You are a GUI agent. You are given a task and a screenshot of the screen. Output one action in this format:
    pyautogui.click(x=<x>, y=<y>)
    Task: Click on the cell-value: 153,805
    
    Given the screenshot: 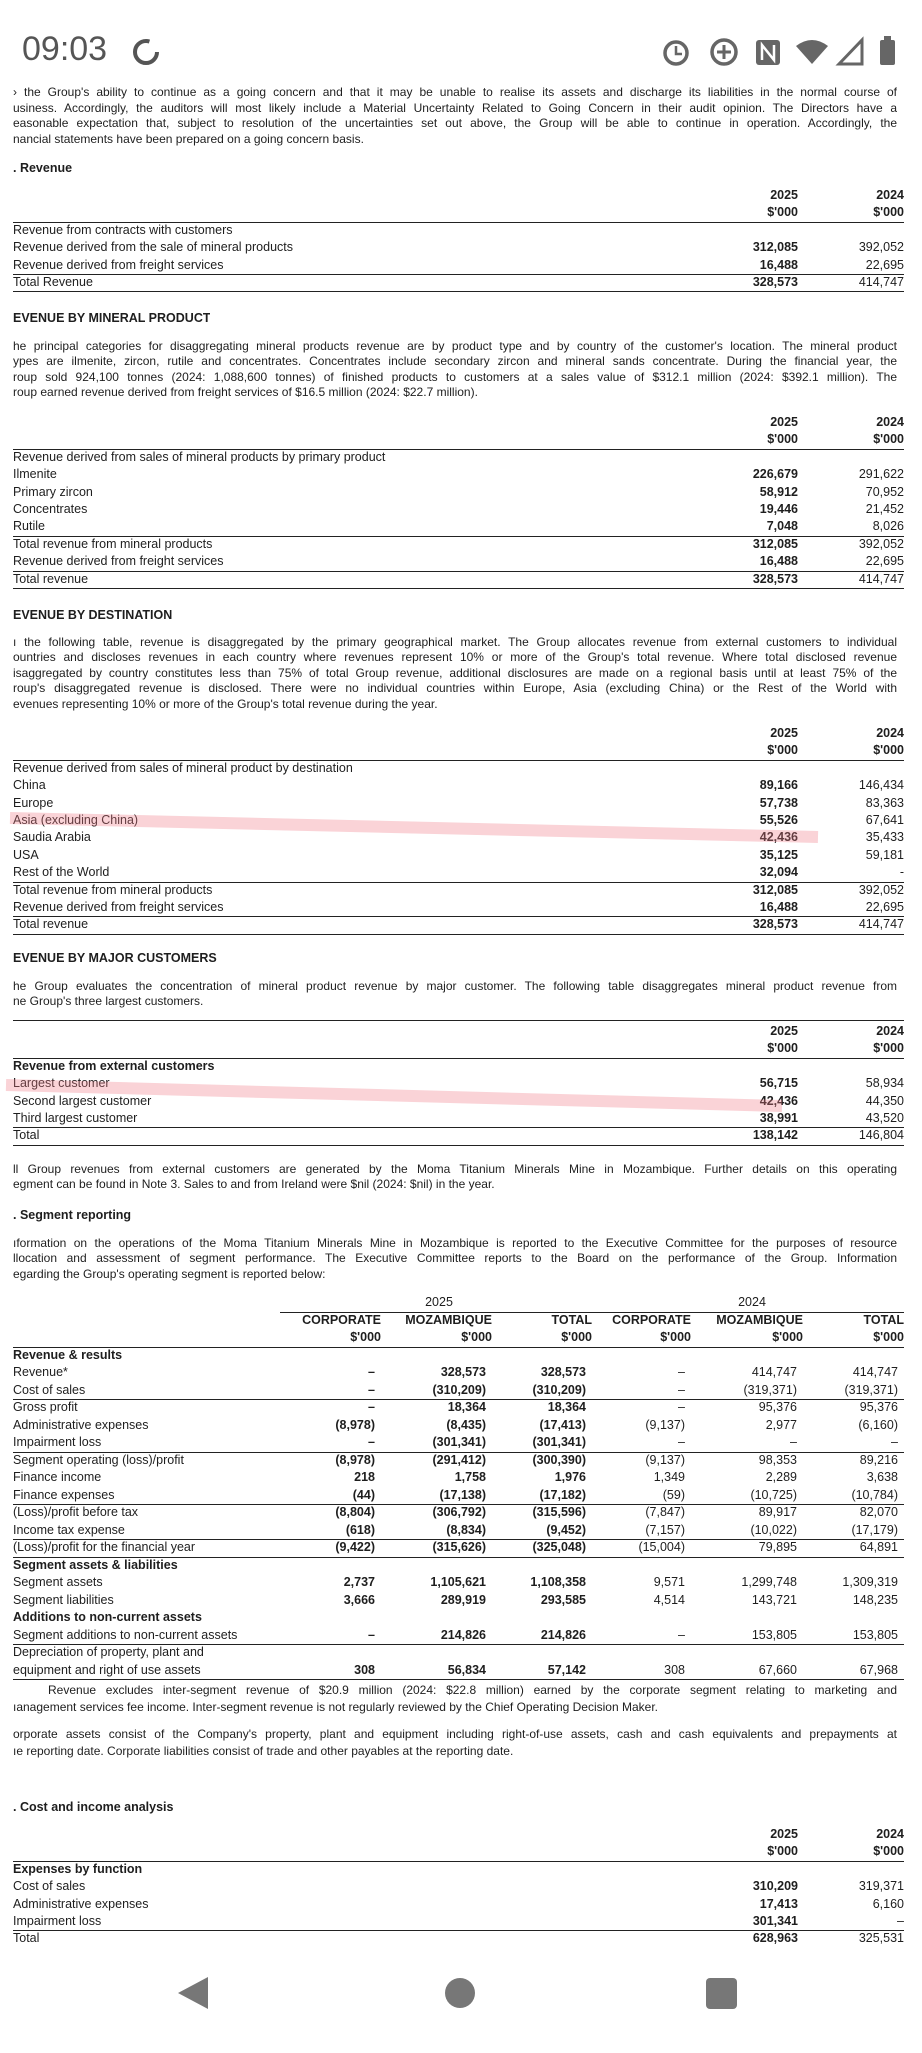 What is the action you would take?
    pyautogui.click(x=875, y=1634)
    